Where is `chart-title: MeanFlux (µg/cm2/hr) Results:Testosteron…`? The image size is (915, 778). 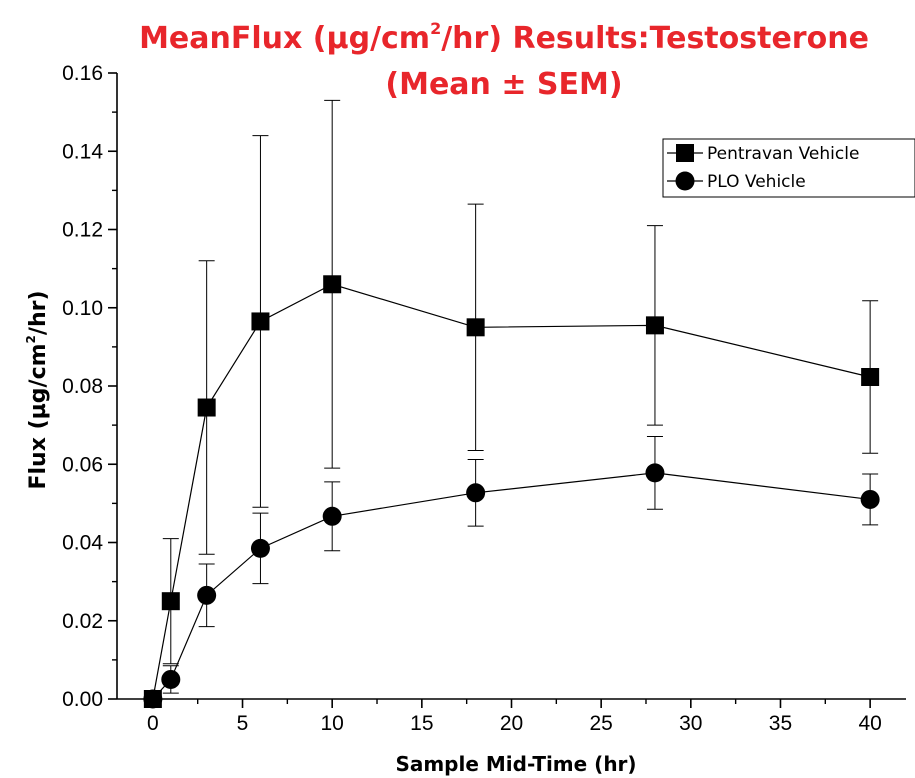 chart-title: MeanFlux (µg/cm2/hr) Results:Testosteron… is located at coordinates (504, 37).